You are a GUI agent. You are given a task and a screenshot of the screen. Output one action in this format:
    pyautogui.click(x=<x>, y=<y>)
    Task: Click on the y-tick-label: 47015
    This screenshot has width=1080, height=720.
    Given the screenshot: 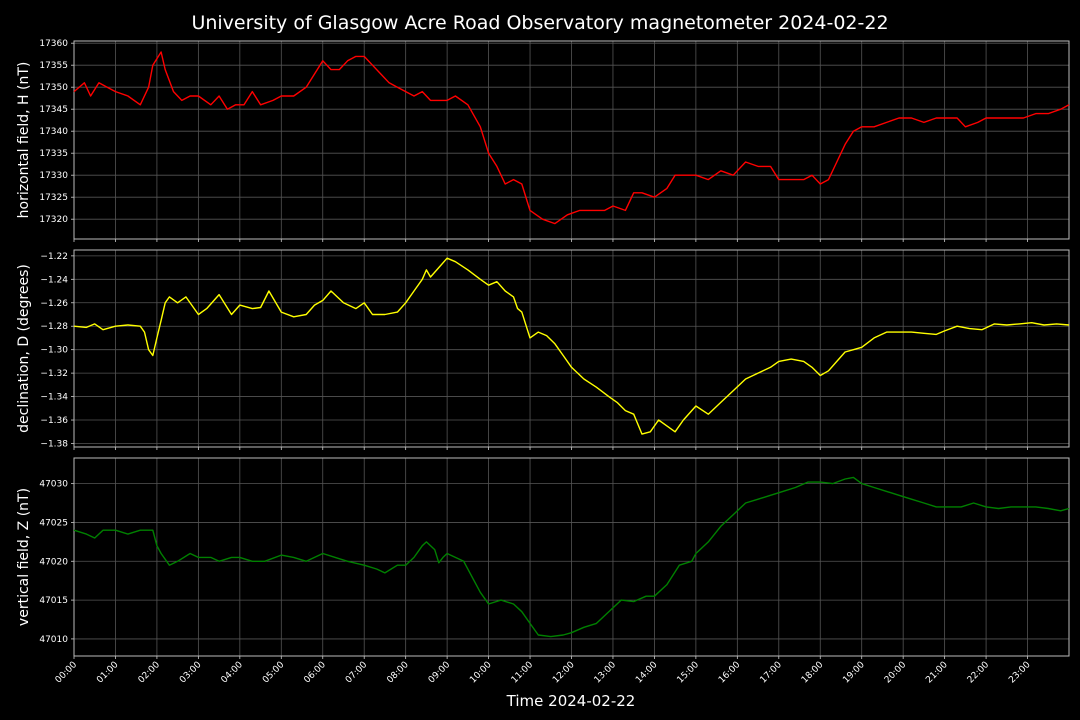 What is the action you would take?
    pyautogui.click(x=53, y=601)
    